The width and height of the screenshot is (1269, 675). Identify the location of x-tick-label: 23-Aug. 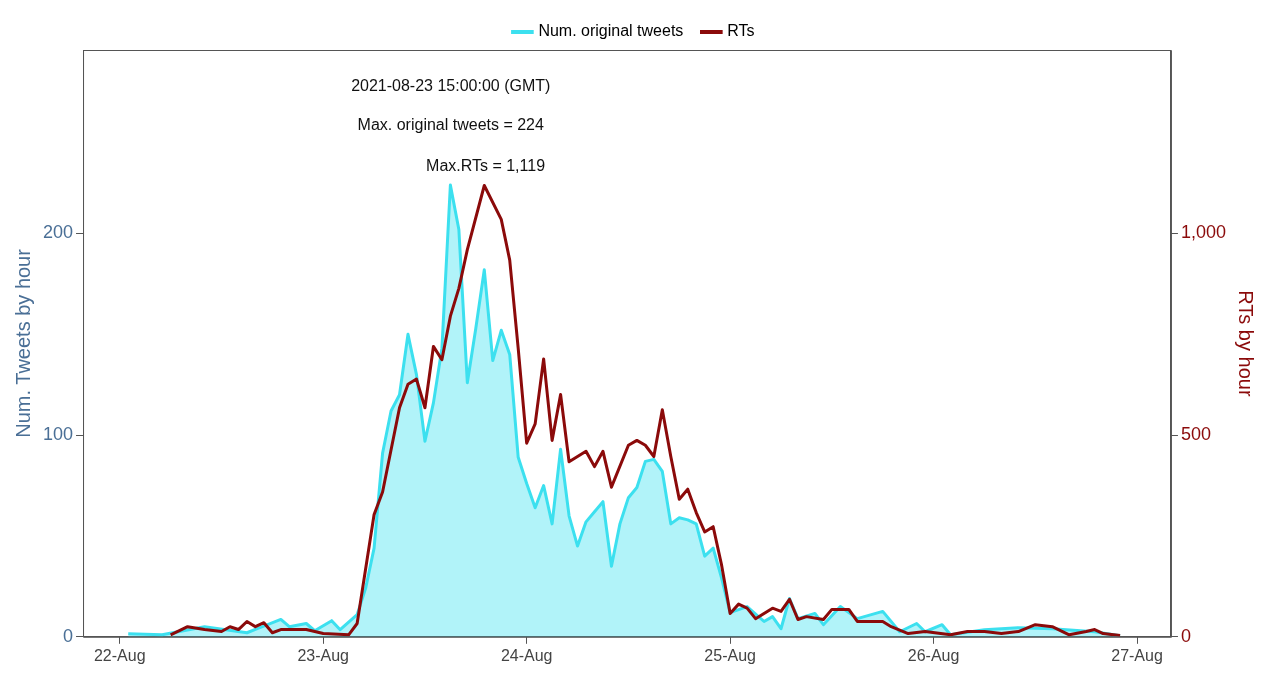
(323, 655).